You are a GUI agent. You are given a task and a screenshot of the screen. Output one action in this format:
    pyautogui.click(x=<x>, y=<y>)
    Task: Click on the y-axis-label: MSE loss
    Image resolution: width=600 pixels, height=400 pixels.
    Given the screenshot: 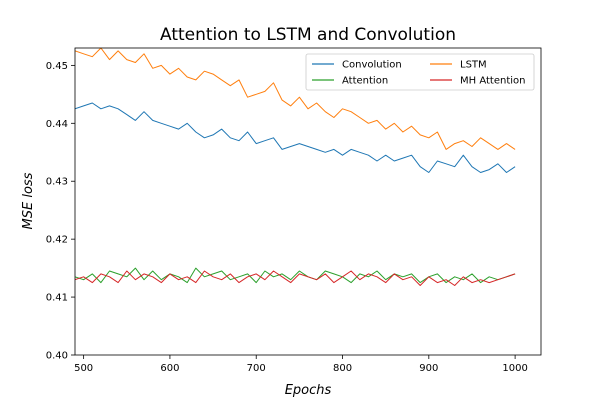 What is the action you would take?
    pyautogui.click(x=28, y=200)
    